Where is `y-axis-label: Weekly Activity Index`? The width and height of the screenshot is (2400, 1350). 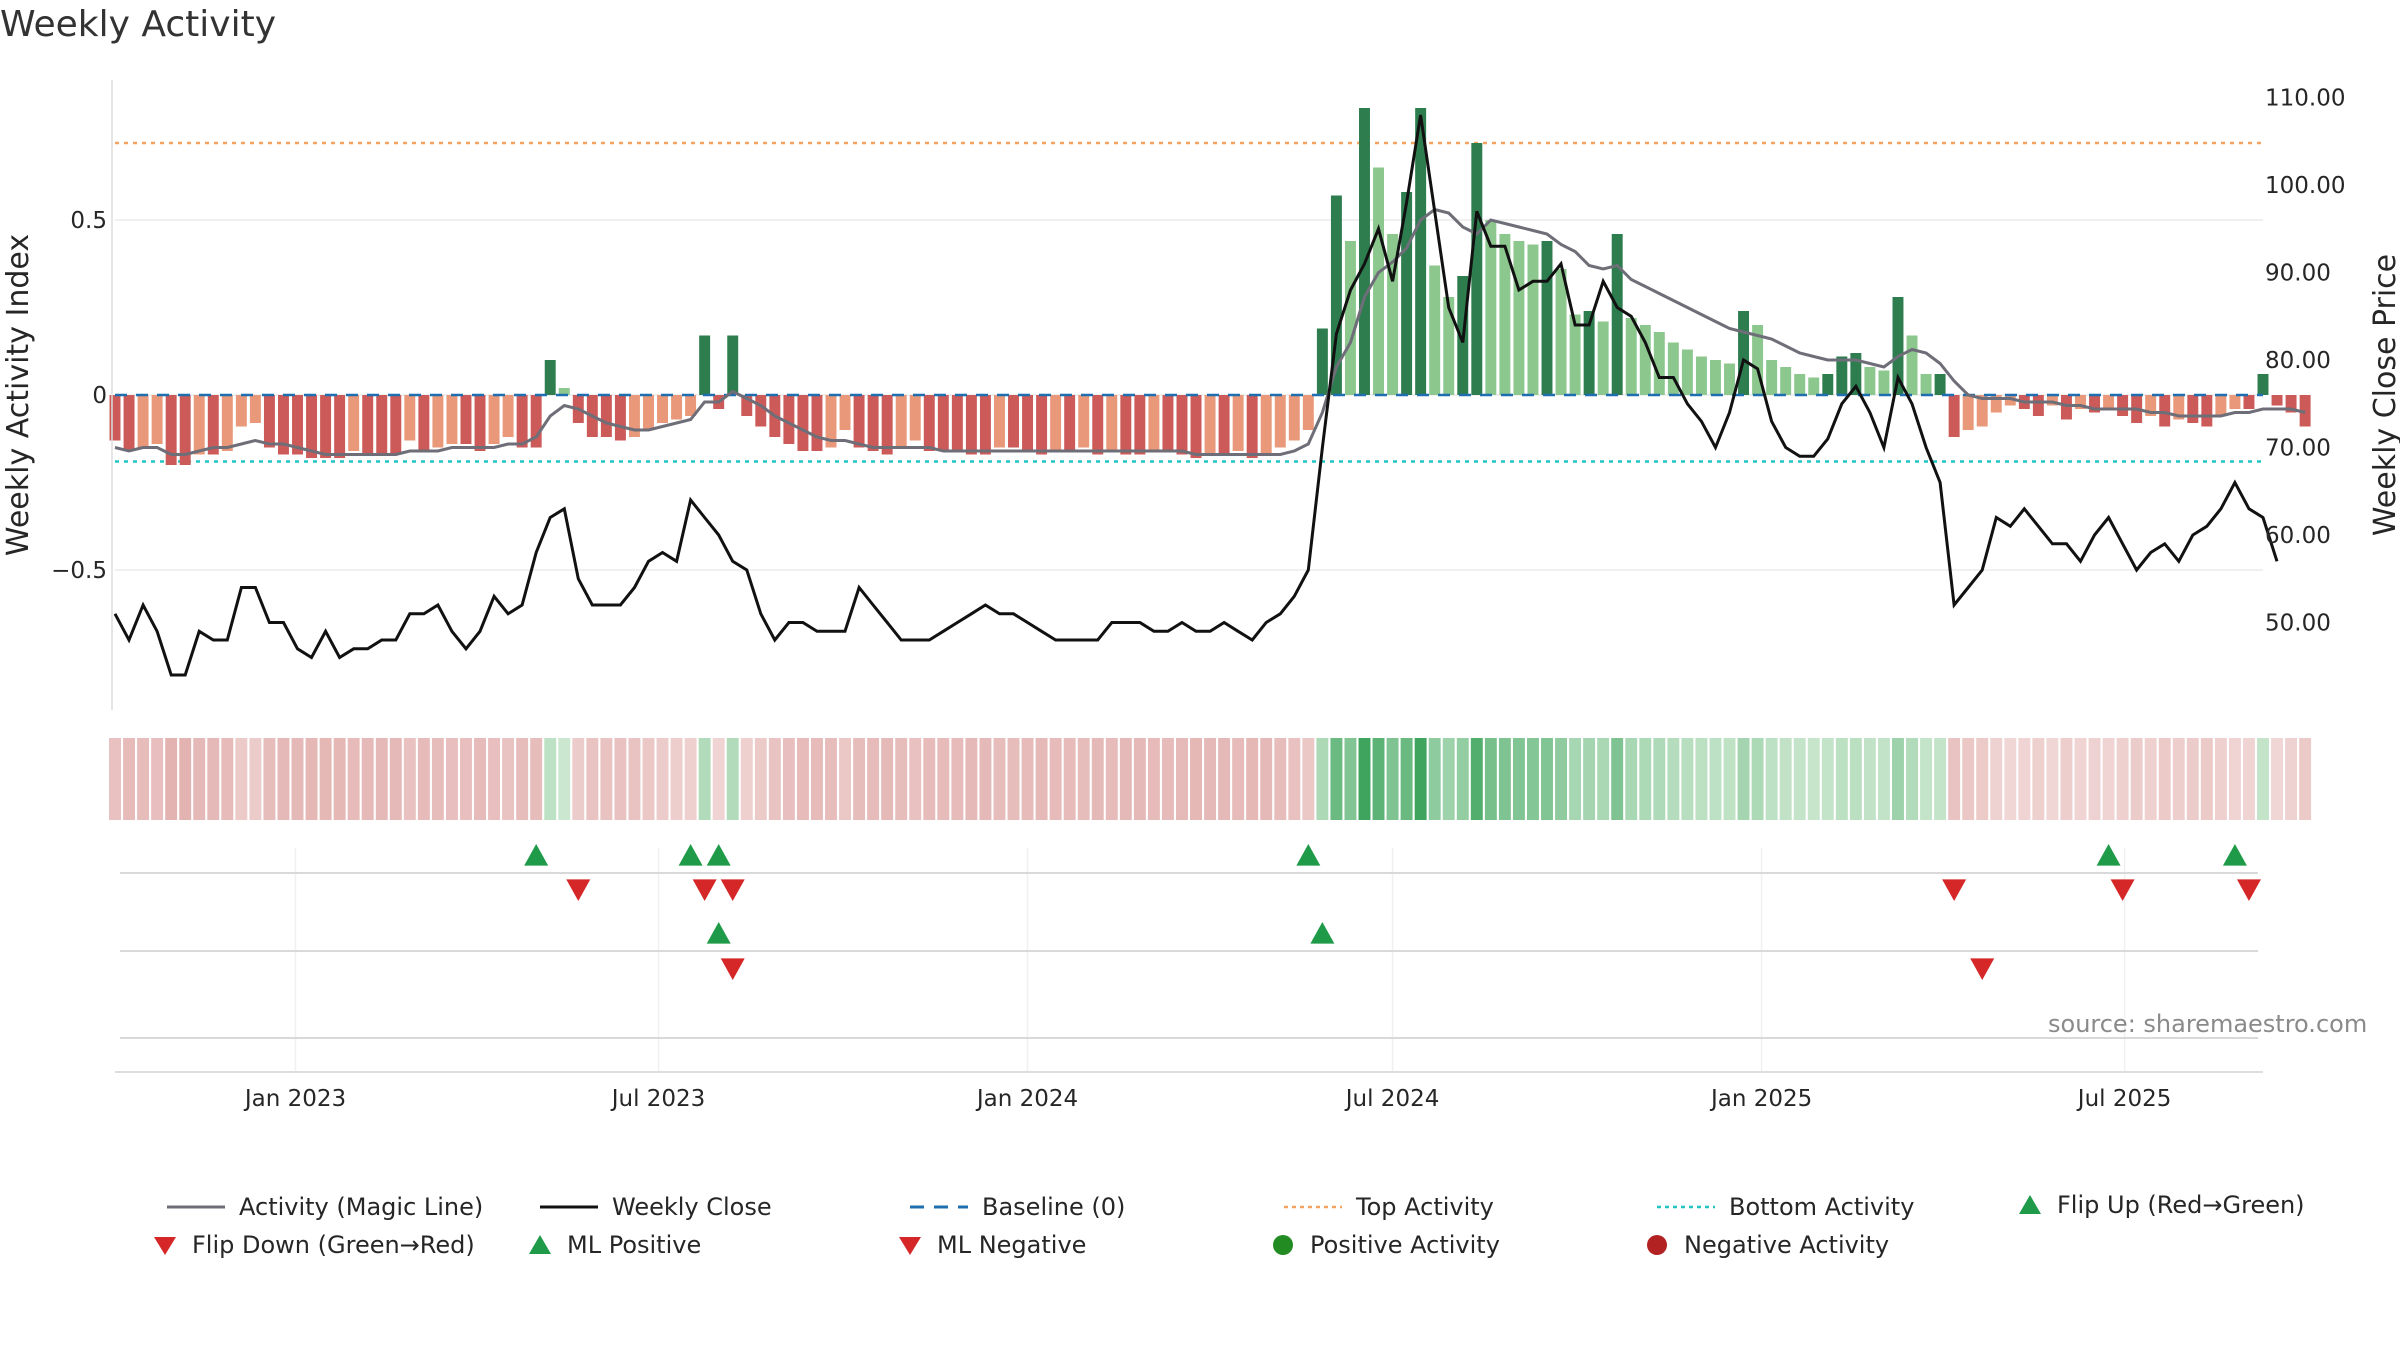 y-axis-label: Weekly Activity Index is located at coordinates (18, 395).